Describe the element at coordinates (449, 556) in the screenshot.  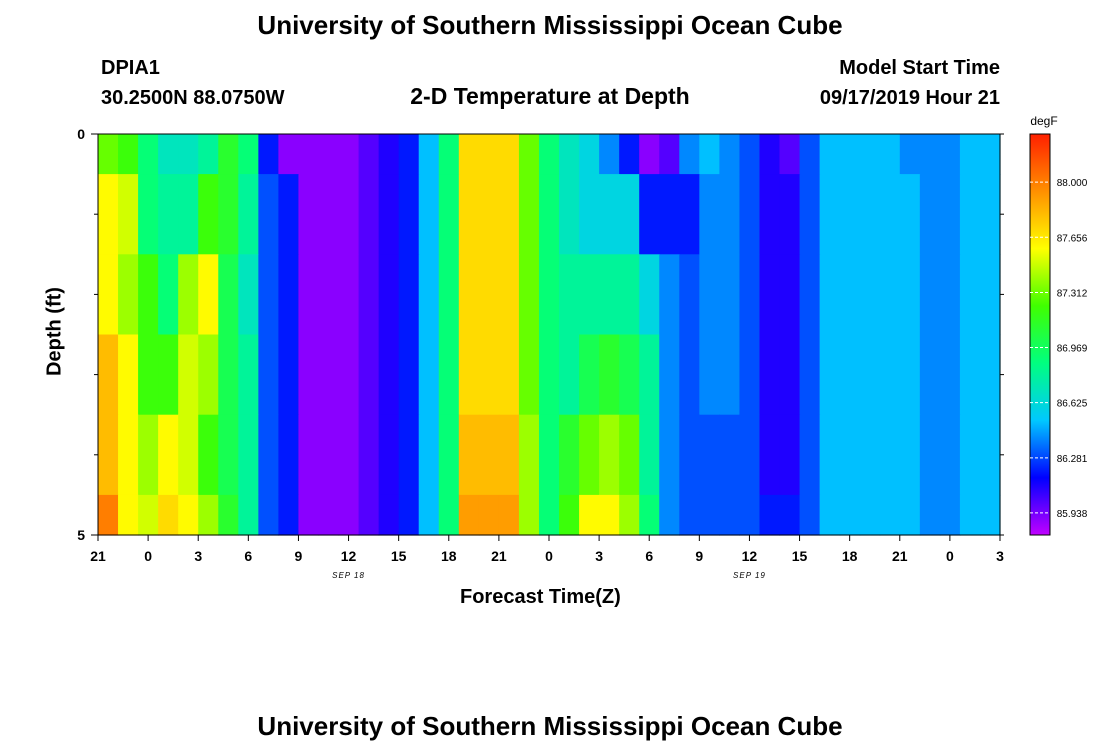
I see `x-tick-label: 18` at that location.